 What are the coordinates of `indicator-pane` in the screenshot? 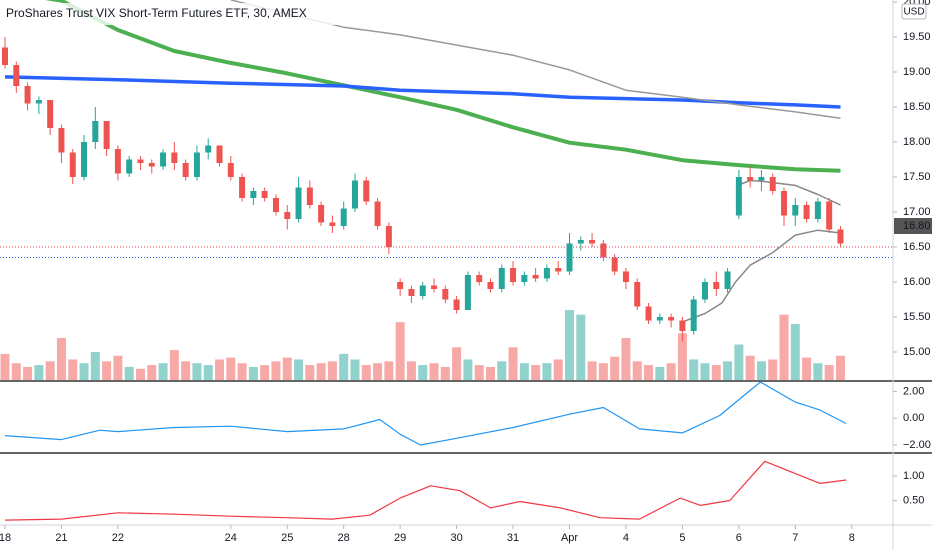 It's located at (425, 490).